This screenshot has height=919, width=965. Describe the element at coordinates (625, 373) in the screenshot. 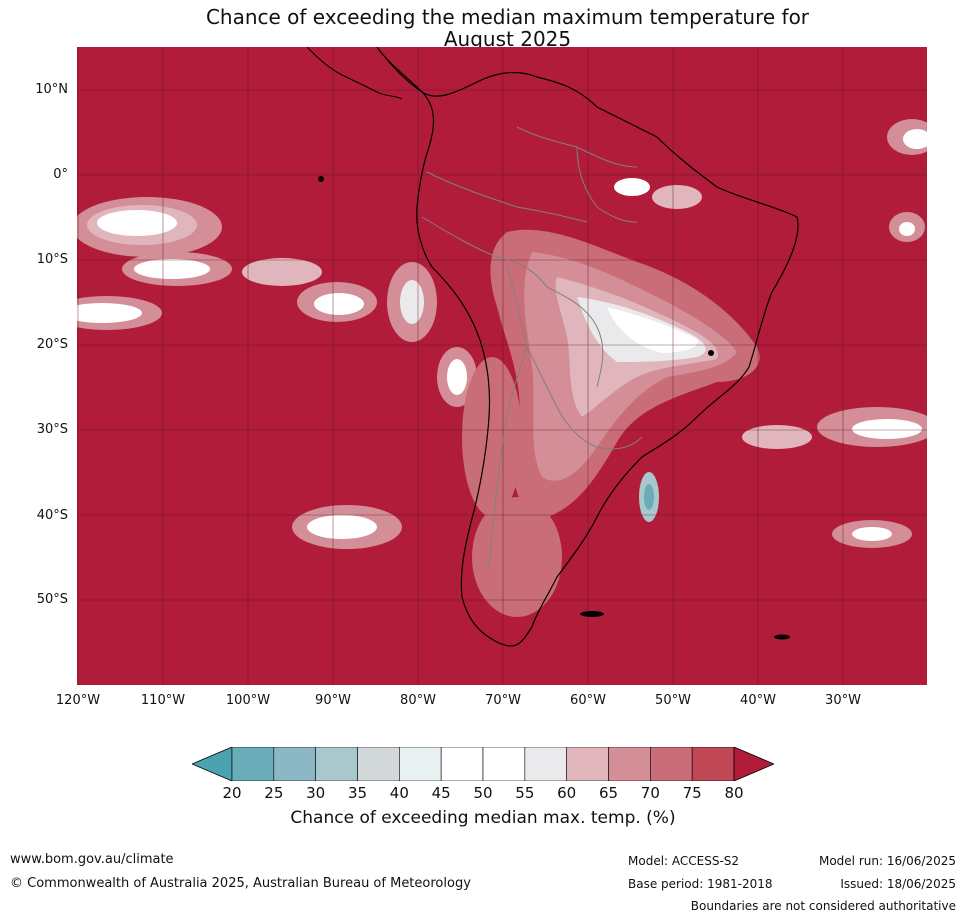

I see `continental-low-probability-area` at that location.